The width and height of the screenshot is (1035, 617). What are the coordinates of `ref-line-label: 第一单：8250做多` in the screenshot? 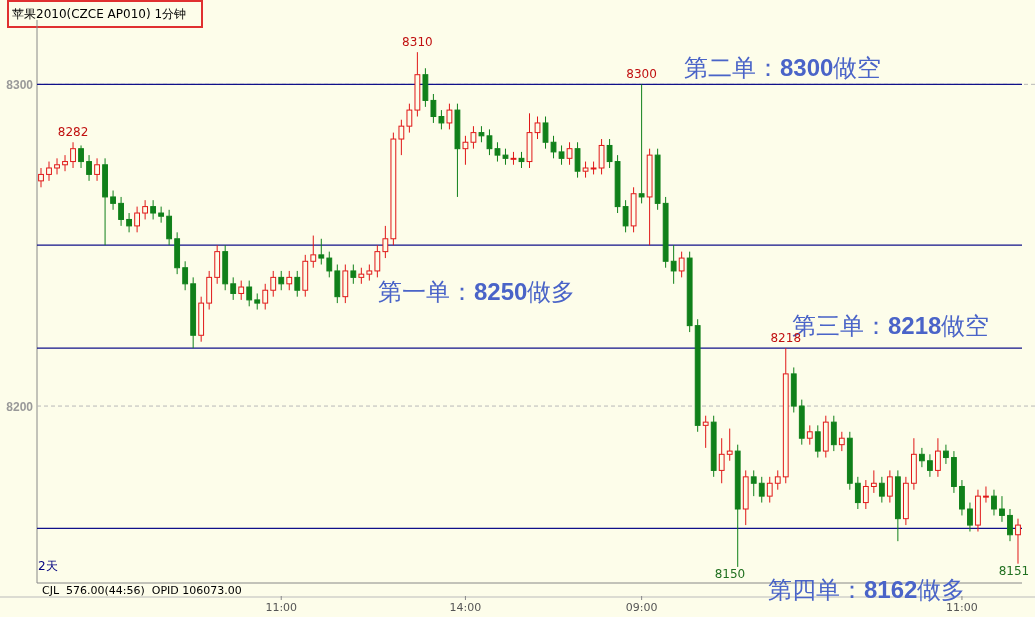 It's located at (477, 292).